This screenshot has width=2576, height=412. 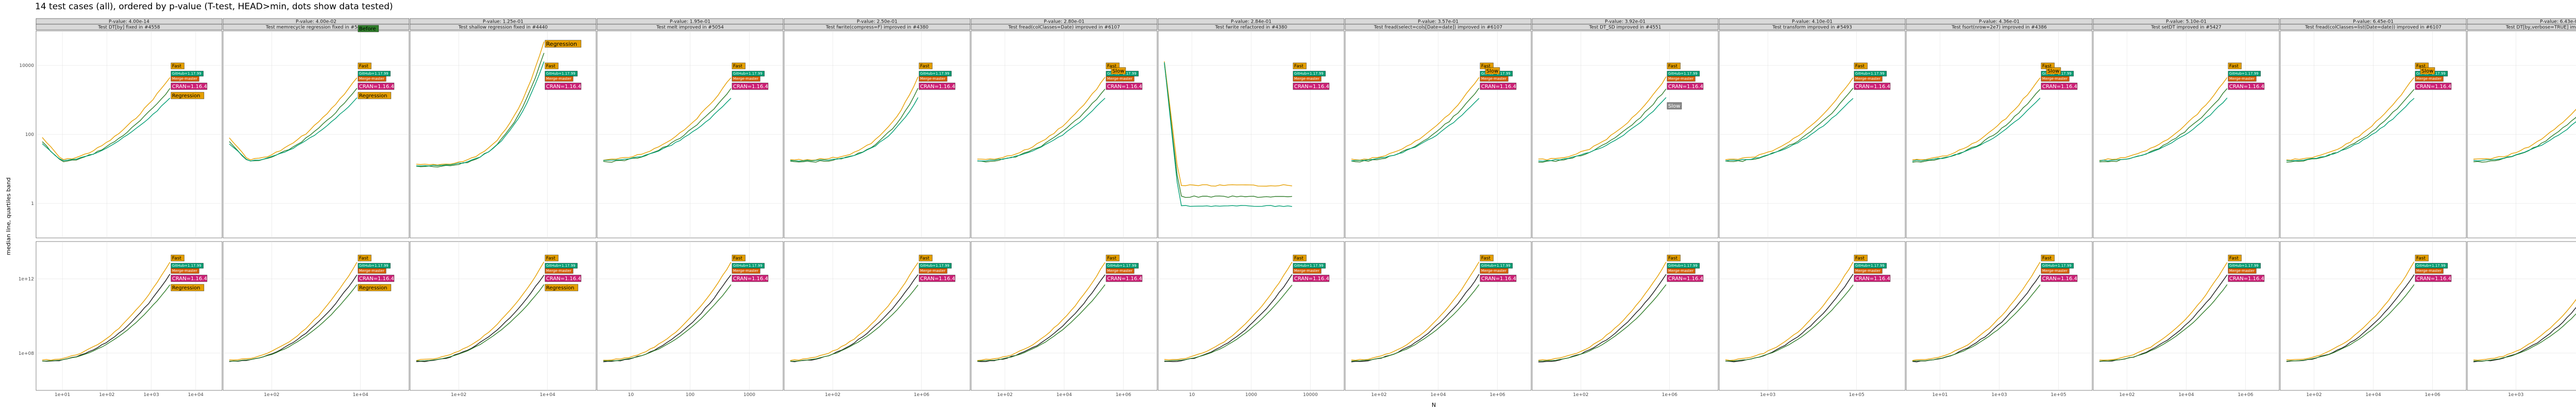 I want to click on label-cran-kilobytes-box, so click(x=937, y=278).